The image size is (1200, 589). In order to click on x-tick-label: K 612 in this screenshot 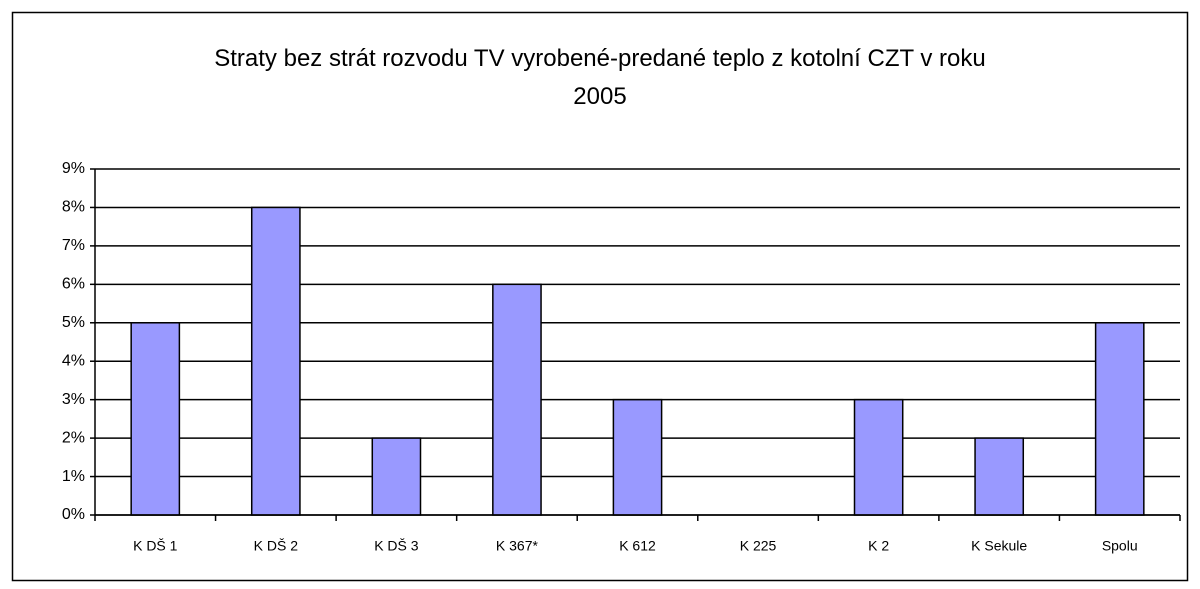, I will do `click(637, 546)`.